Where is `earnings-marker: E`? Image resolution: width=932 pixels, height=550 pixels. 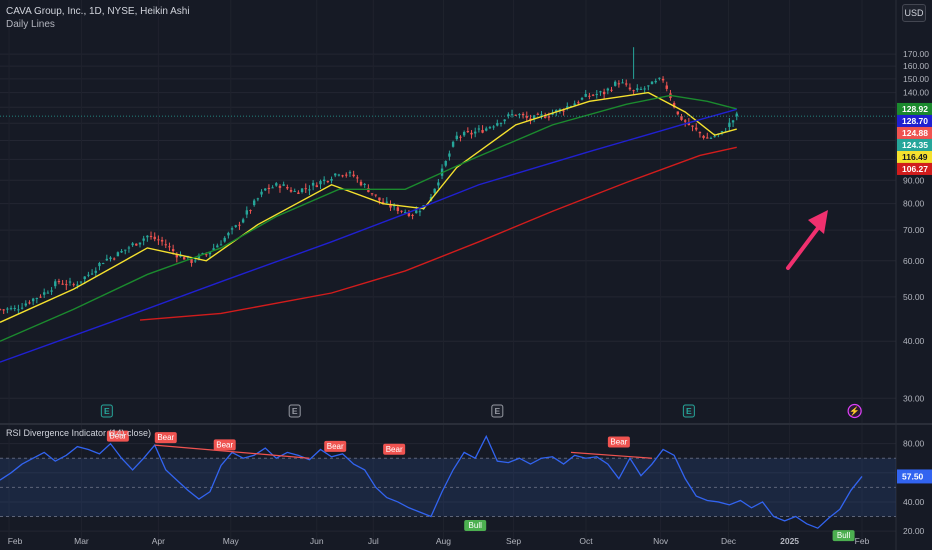
earnings-marker: E is located at coordinates (497, 411).